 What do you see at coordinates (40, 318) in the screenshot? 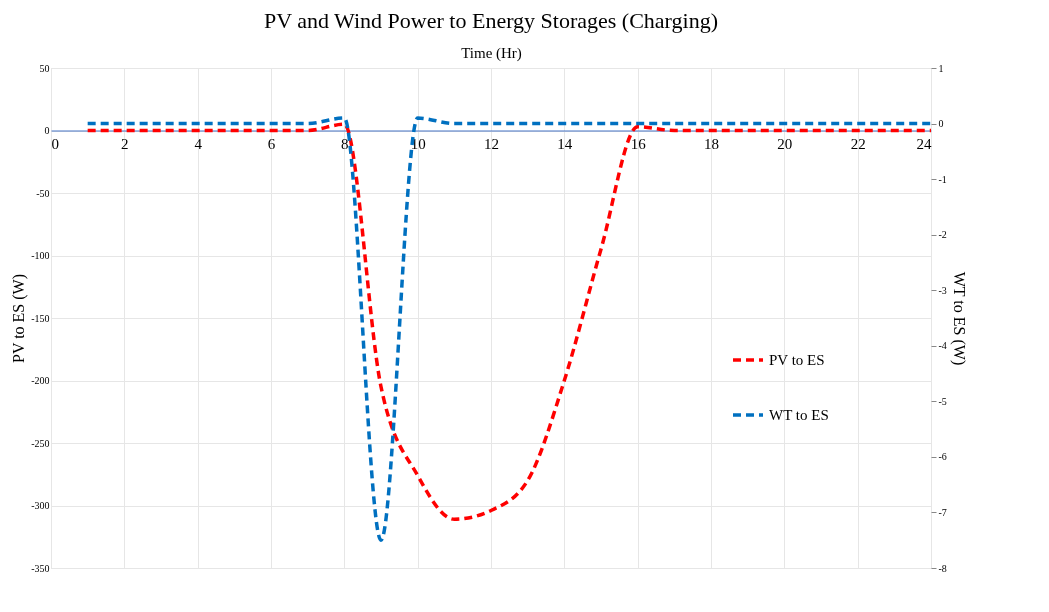
I see `y-tick-label: -150` at bounding box center [40, 318].